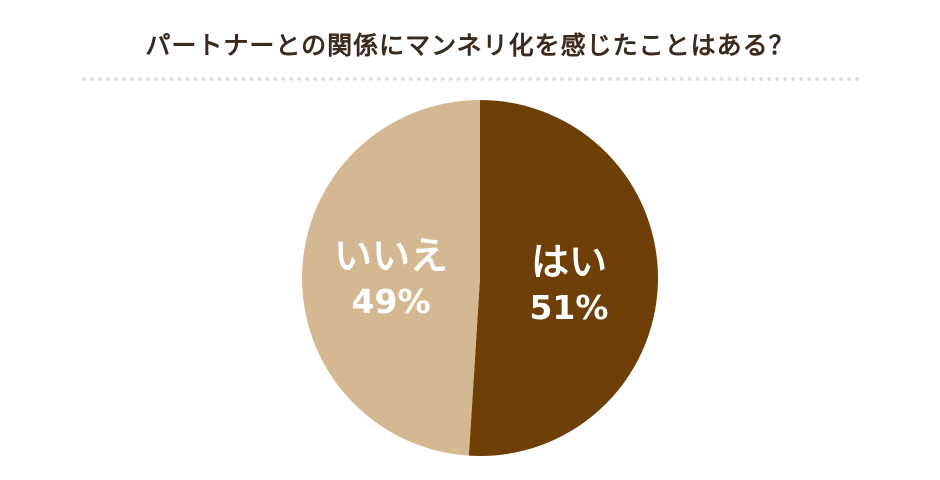 The image size is (940, 480). I want to click on title-divider, so click(471, 79).